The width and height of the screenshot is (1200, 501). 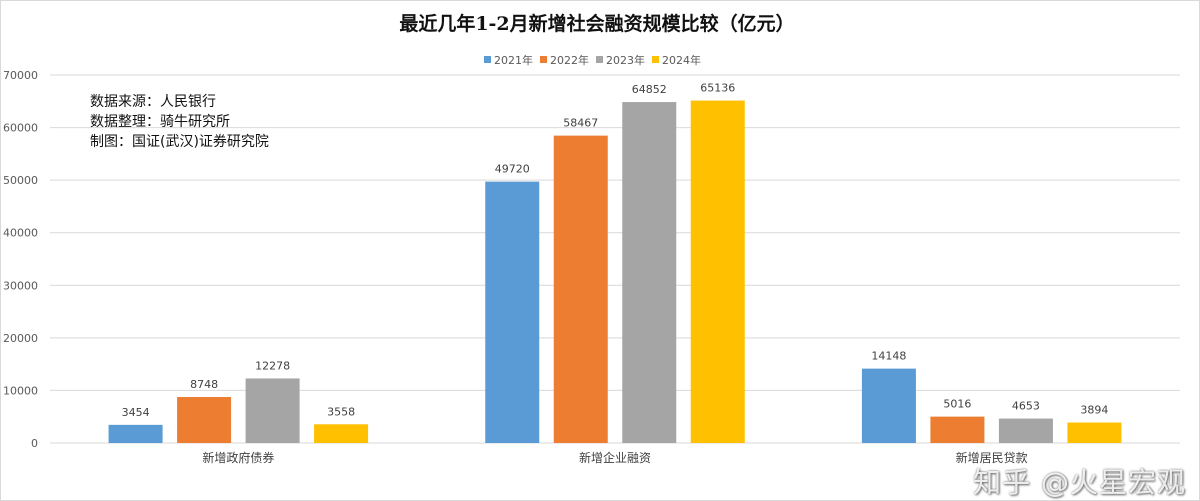 What do you see at coordinates (1026, 406) in the screenshot?
I see `data-label: 4653` at bounding box center [1026, 406].